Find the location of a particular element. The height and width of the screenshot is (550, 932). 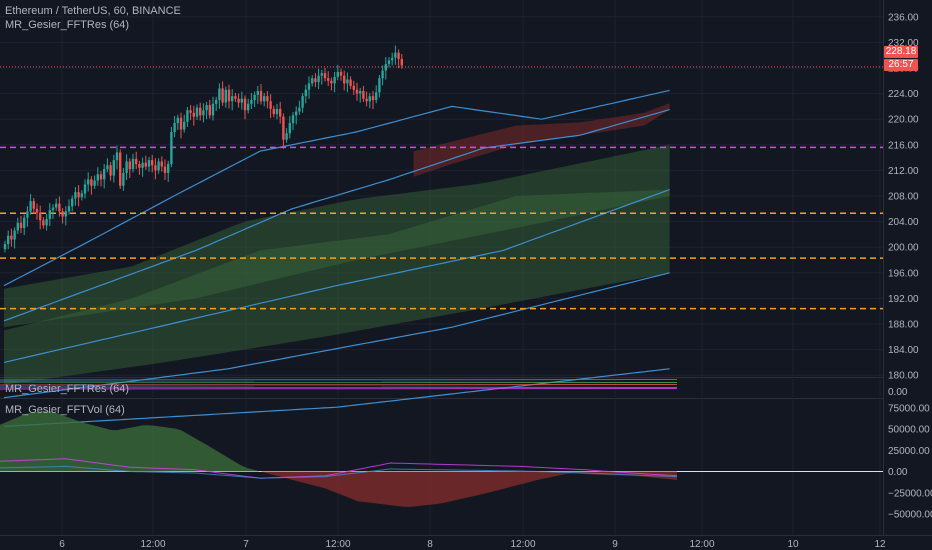

time-tick-label: 12:00 is located at coordinates (701, 544).